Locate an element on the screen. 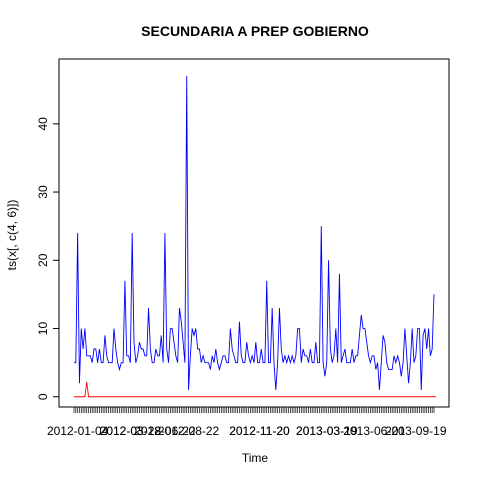 The height and width of the screenshot is (480, 480). chart-title: SECUNDARIA A PREP GOBIERNO is located at coordinates (255, 31).